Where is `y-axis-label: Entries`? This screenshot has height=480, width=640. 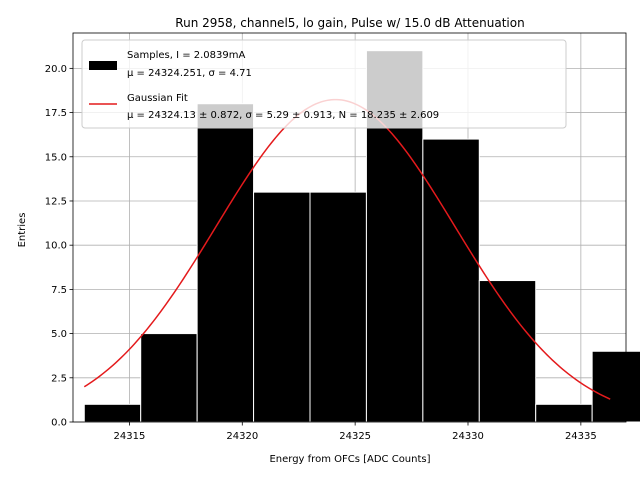
y-axis-label: Entries is located at coordinates (22, 230).